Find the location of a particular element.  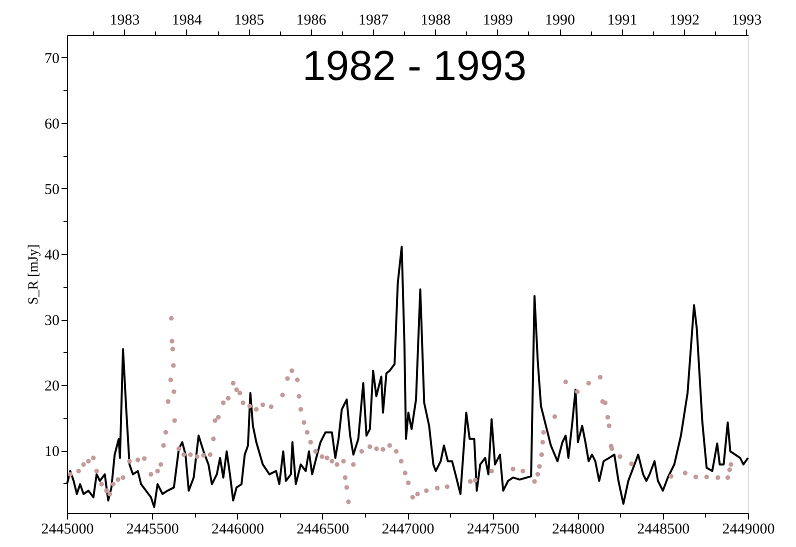

y-tick-label: 60 is located at coordinates (52, 124).